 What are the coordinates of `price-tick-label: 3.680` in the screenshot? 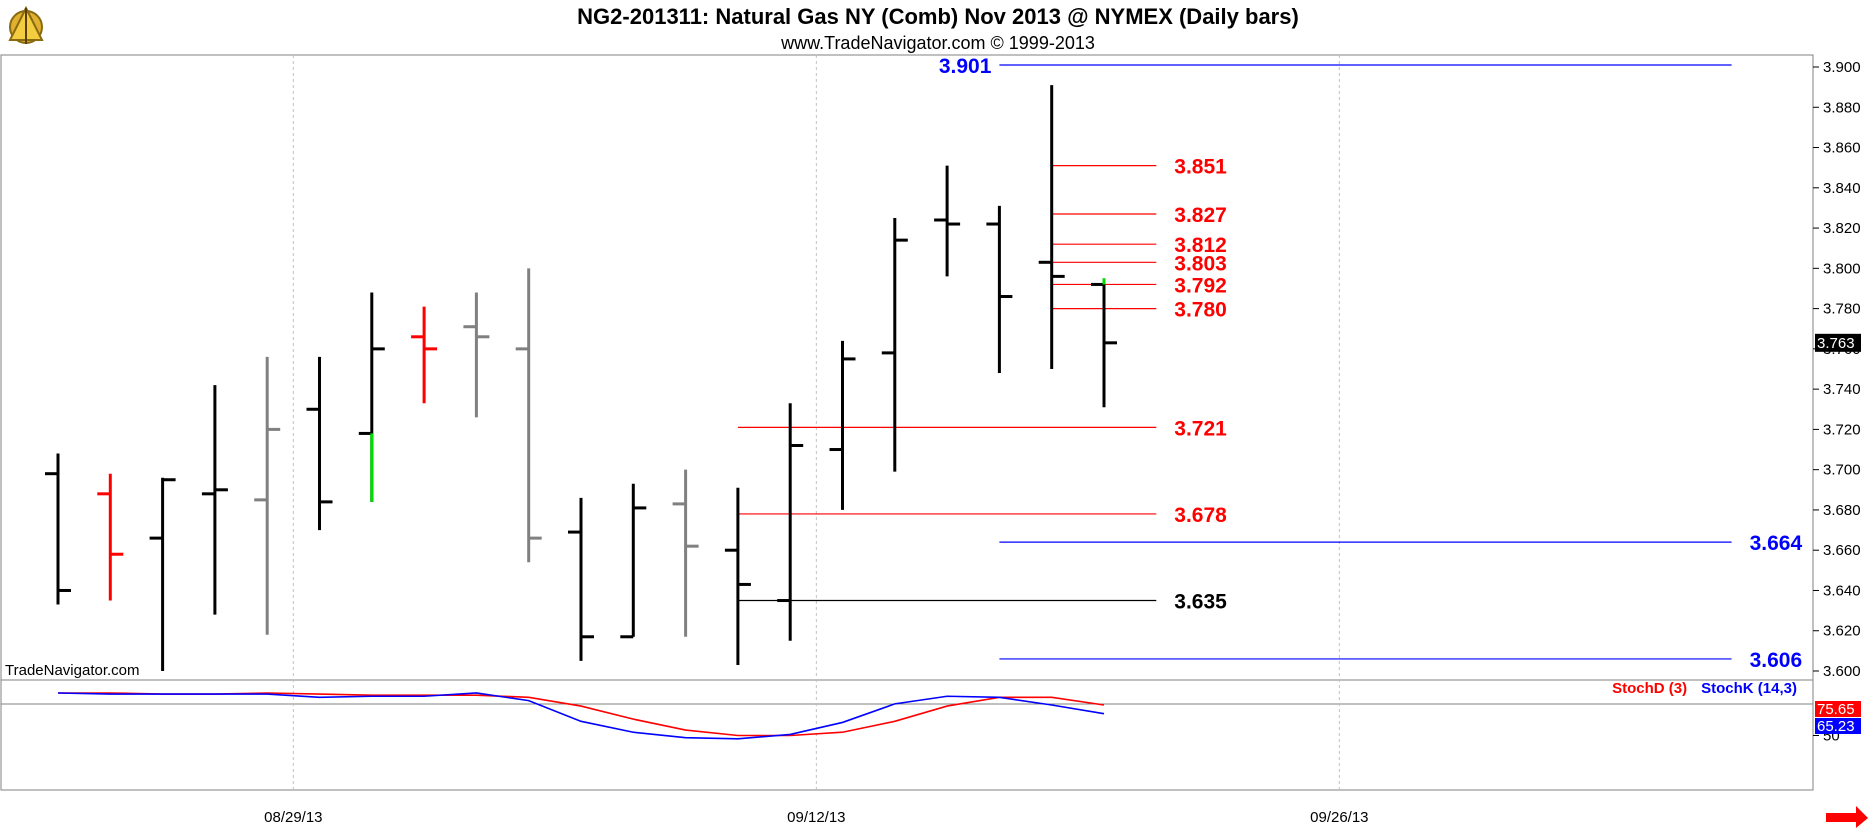 It's located at (1842, 510).